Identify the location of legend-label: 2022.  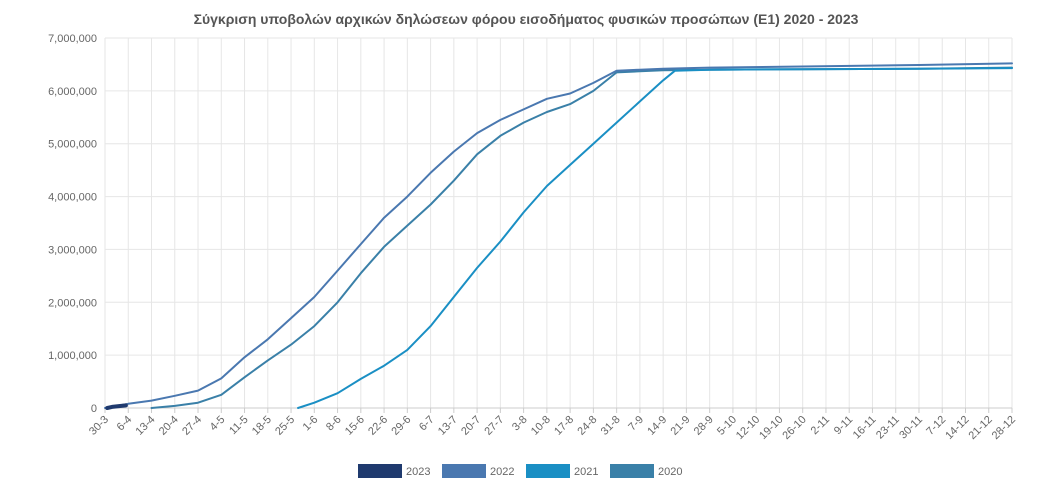
(502, 472).